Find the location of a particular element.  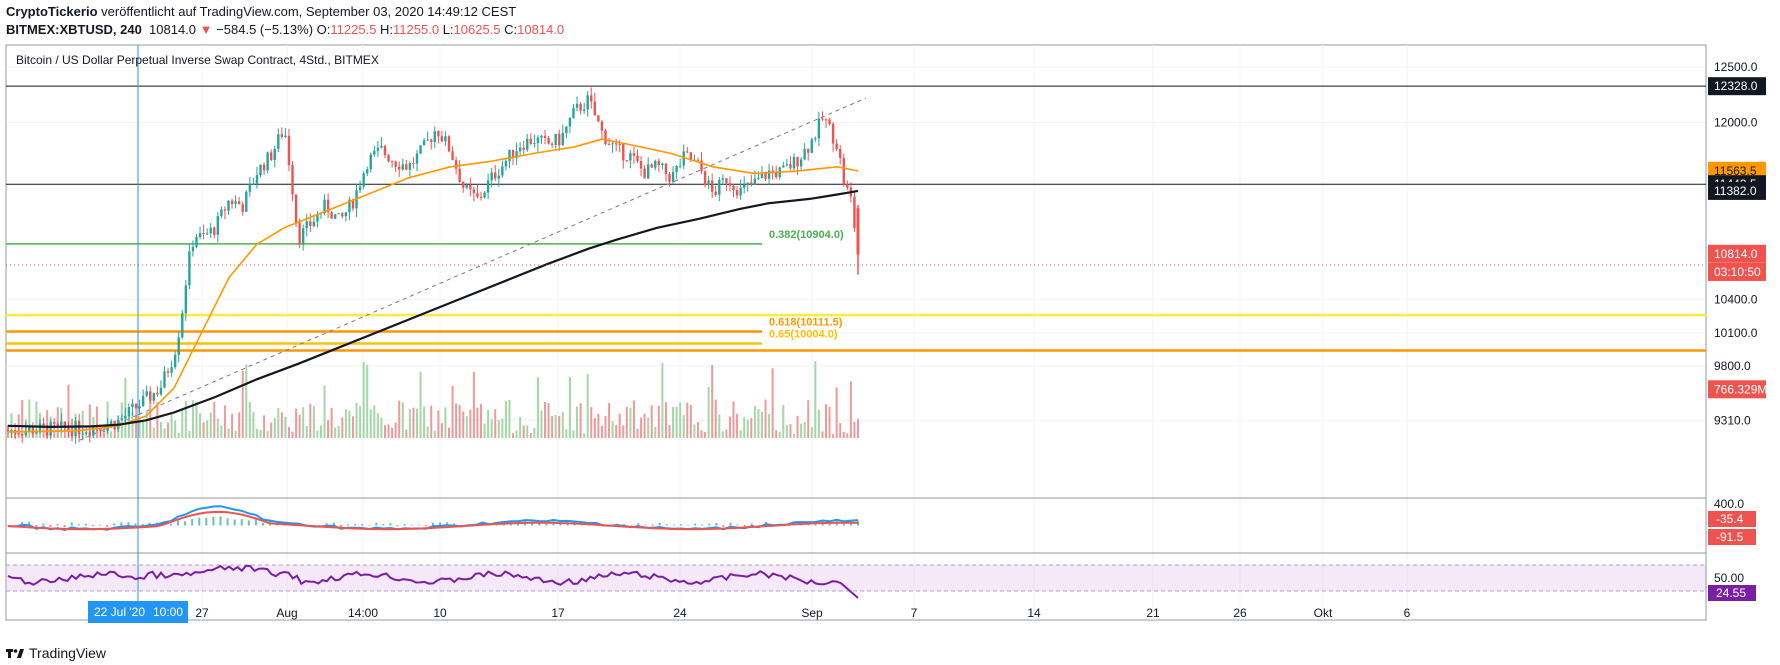

price-change: −584.5 (−5.13%) is located at coordinates (265, 29).